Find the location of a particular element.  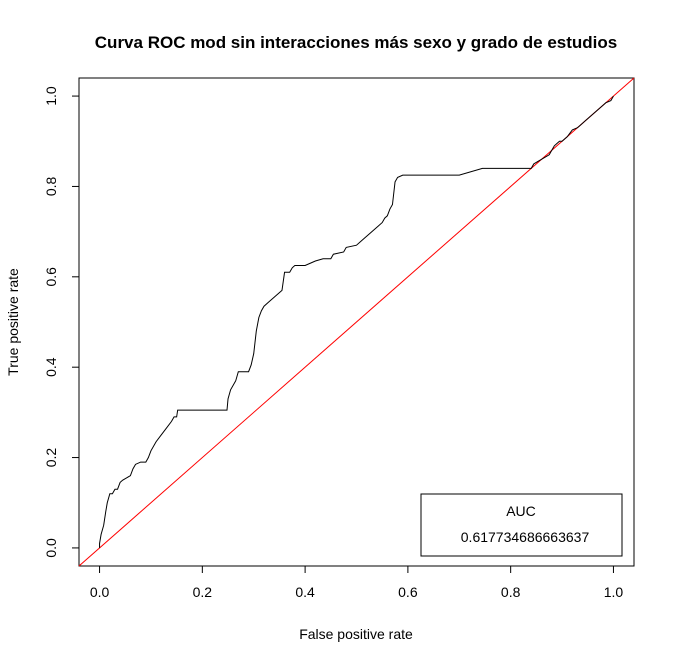

y-tick-label: 0.4 is located at coordinates (51, 367).